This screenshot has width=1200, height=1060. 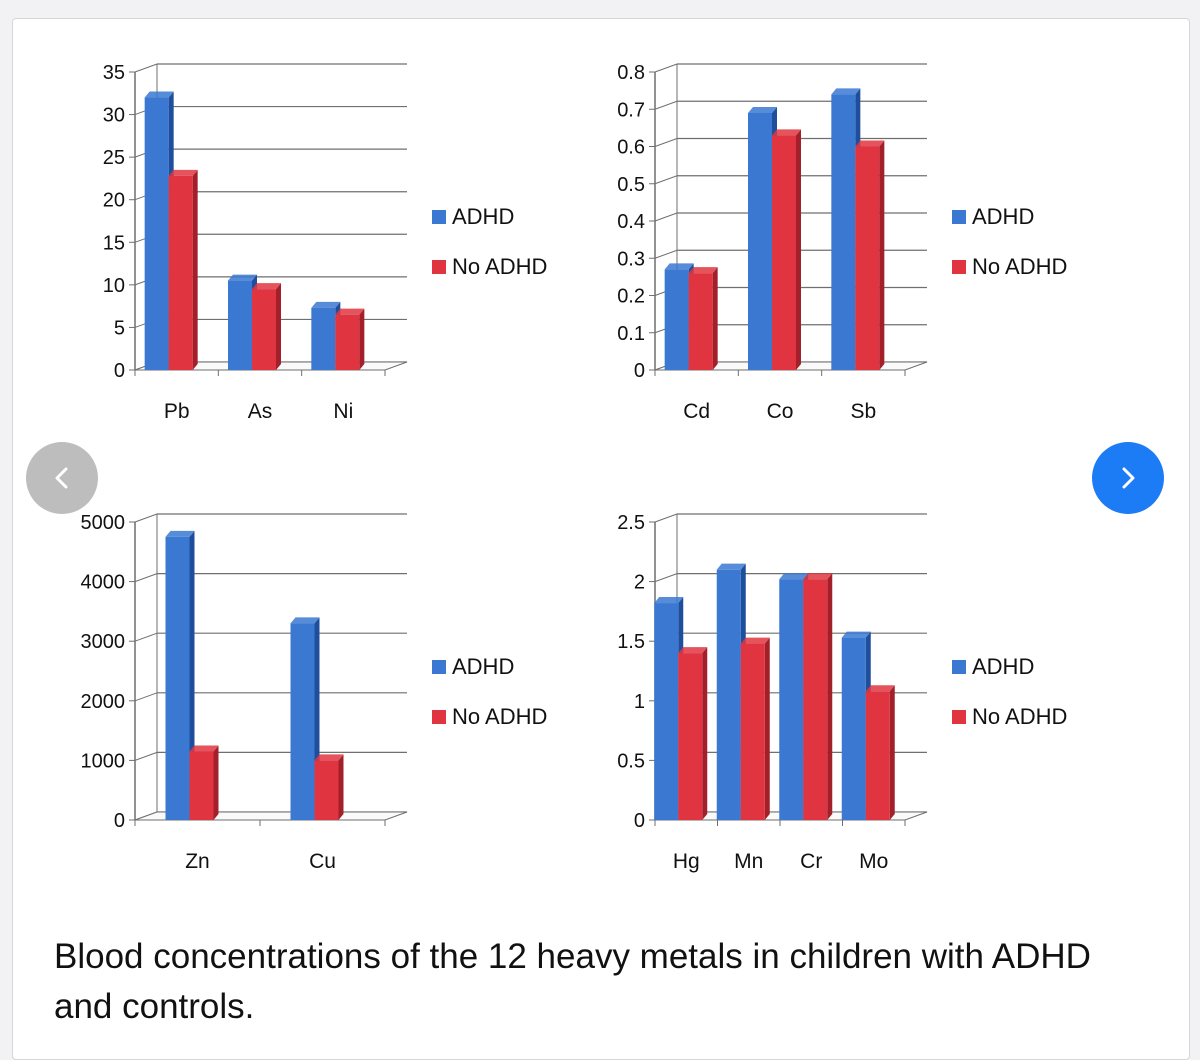 I want to click on chart-pb-as-ni: 0 5 10 15 20 25 30 35 Pb As Ni ADHD No ADHD, so click(x=325, y=242).